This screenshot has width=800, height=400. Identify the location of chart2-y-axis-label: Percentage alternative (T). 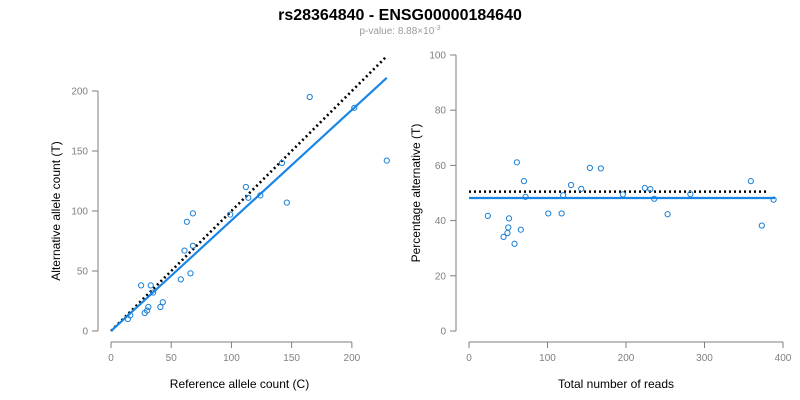
(416, 193).